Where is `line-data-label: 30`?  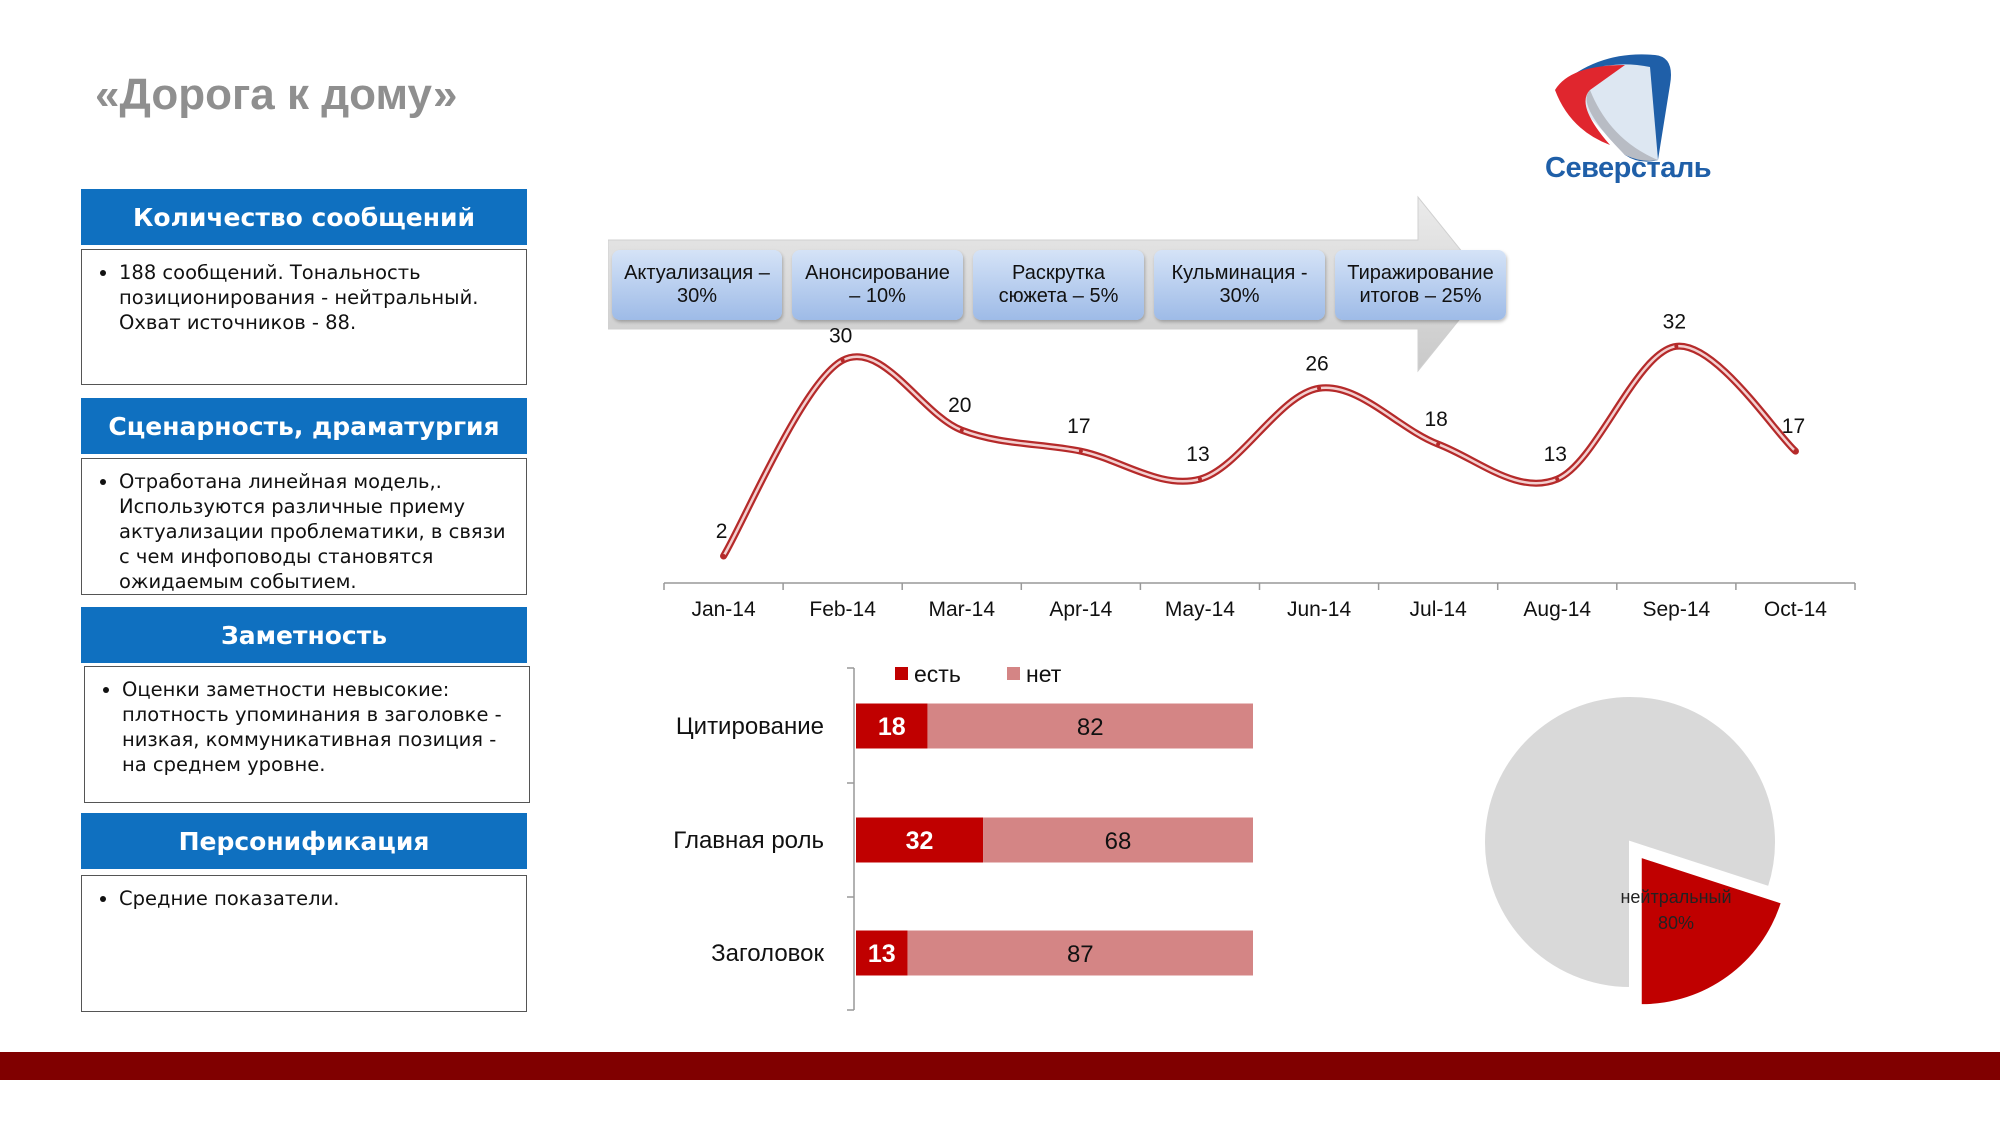 line-data-label: 30 is located at coordinates (840, 335).